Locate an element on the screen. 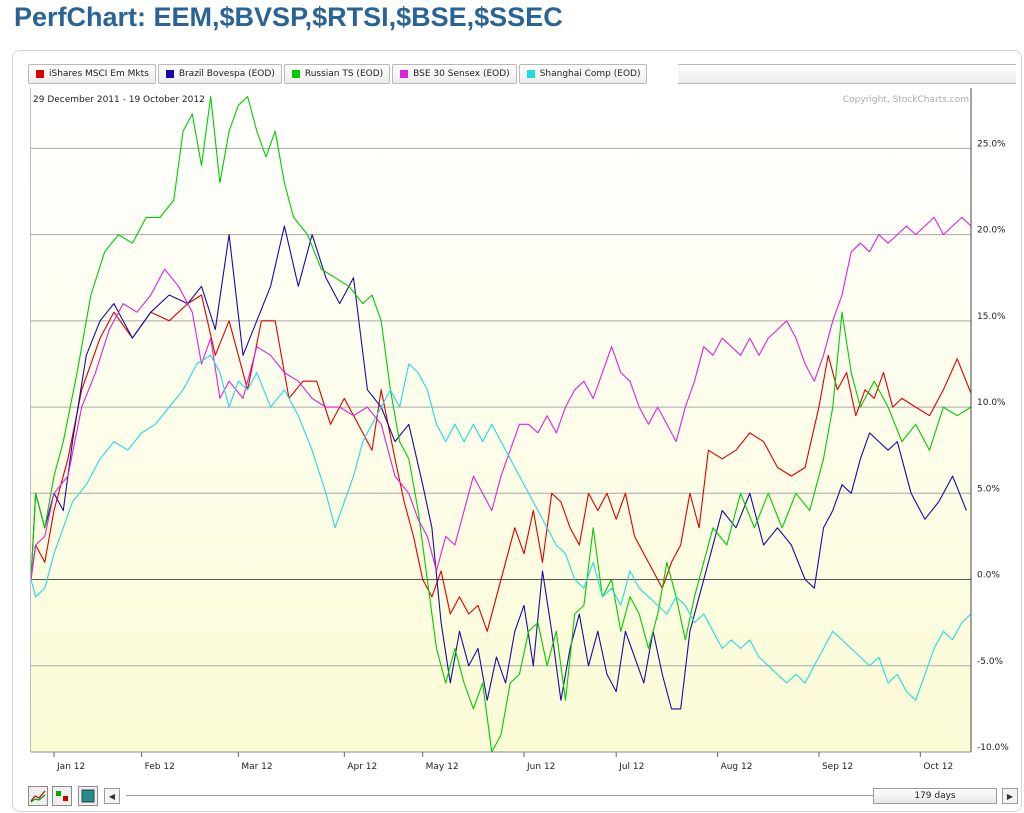 This screenshot has height=813, width=1024. x-tick-label: Jul 12 is located at coordinates (631, 767).